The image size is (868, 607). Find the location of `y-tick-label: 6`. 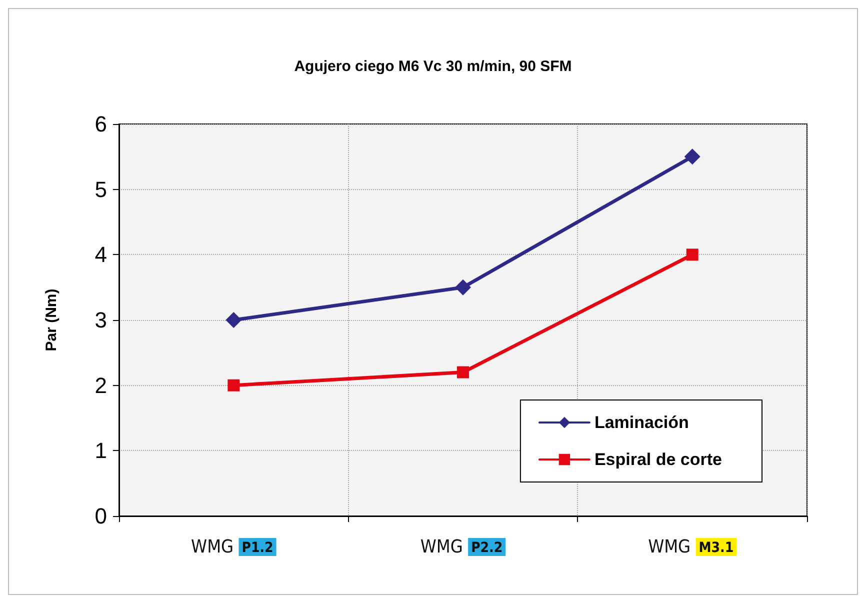

y-tick-label: 6 is located at coordinates (100, 124).